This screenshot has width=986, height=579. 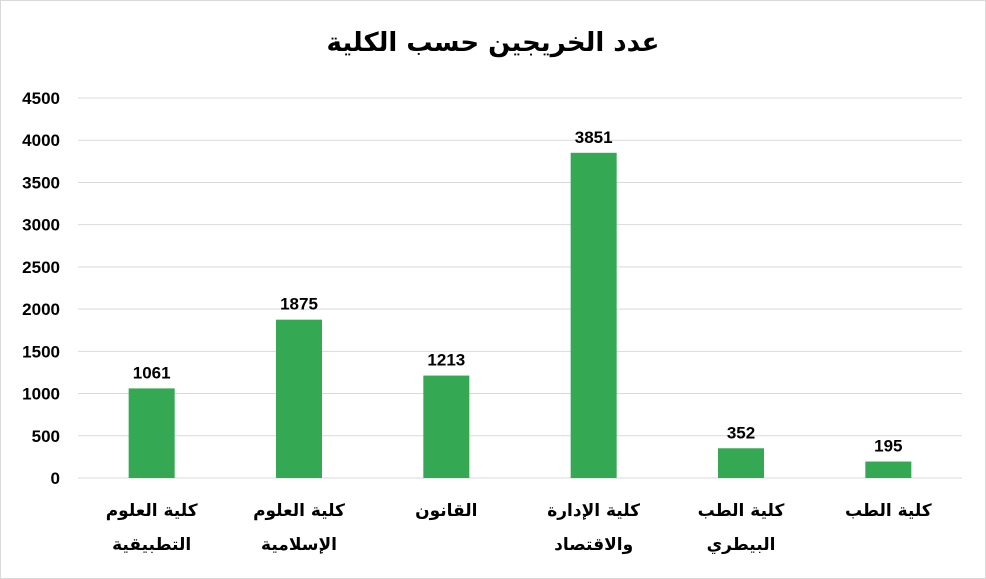 I want to click on y-tick-label: 500, so click(x=46, y=436).